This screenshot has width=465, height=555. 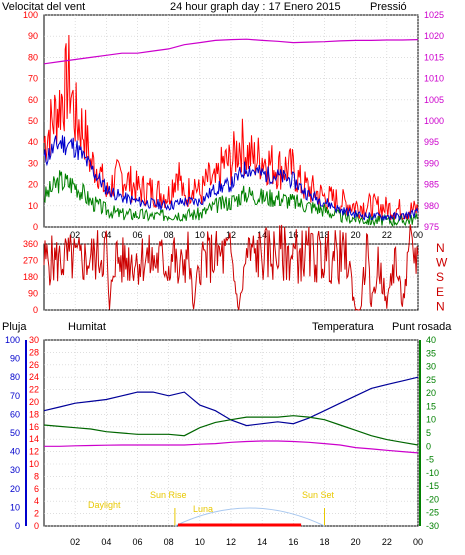 I want to click on temperature-tick-label: 20, so click(x=431, y=393).